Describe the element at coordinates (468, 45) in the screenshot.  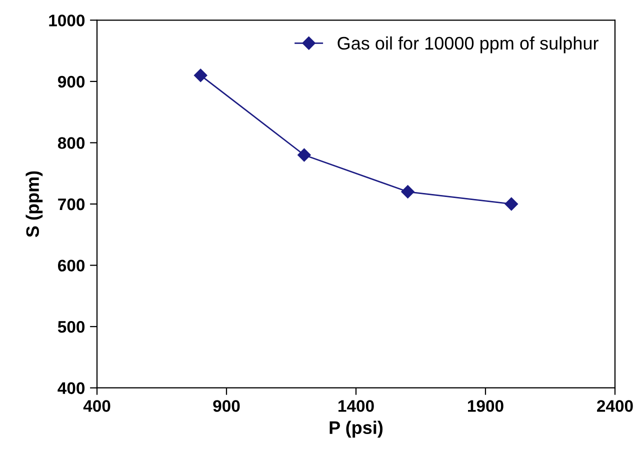
I see `legend-label: Gas oil for 10000 ppm of sulphur` at that location.